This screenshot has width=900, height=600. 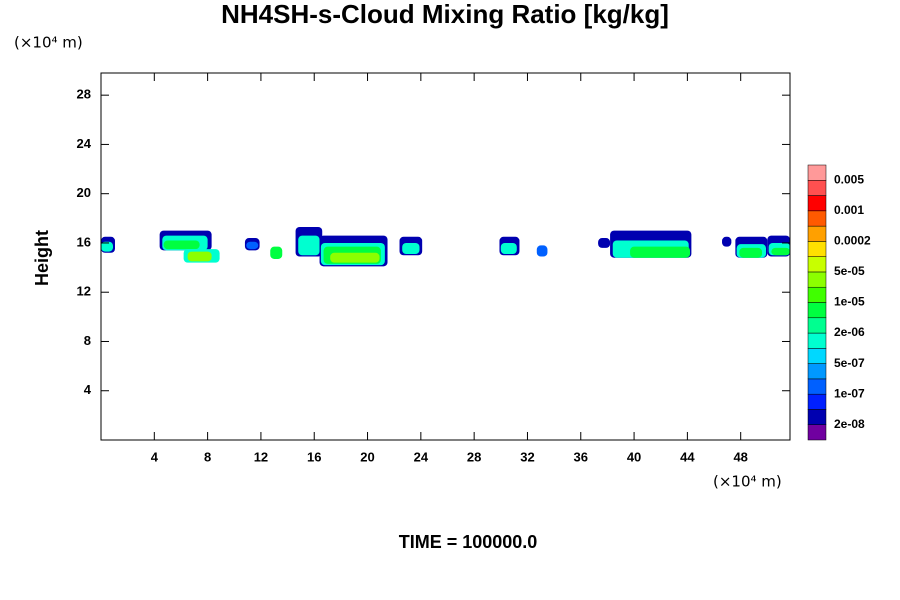 I want to click on colorbar-label: 5e-07, so click(x=849, y=363).